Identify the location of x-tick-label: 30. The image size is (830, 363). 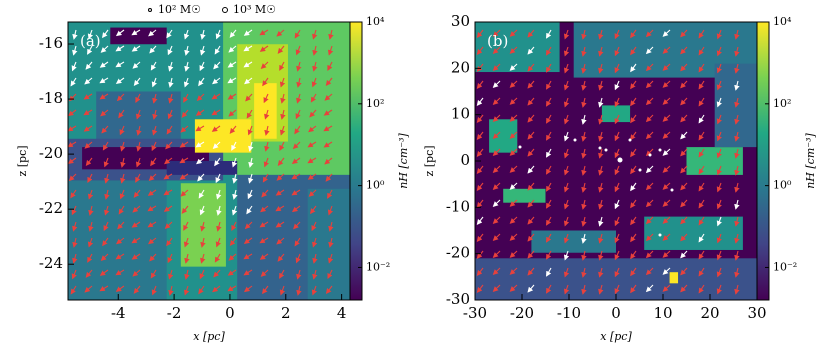
(756, 313).